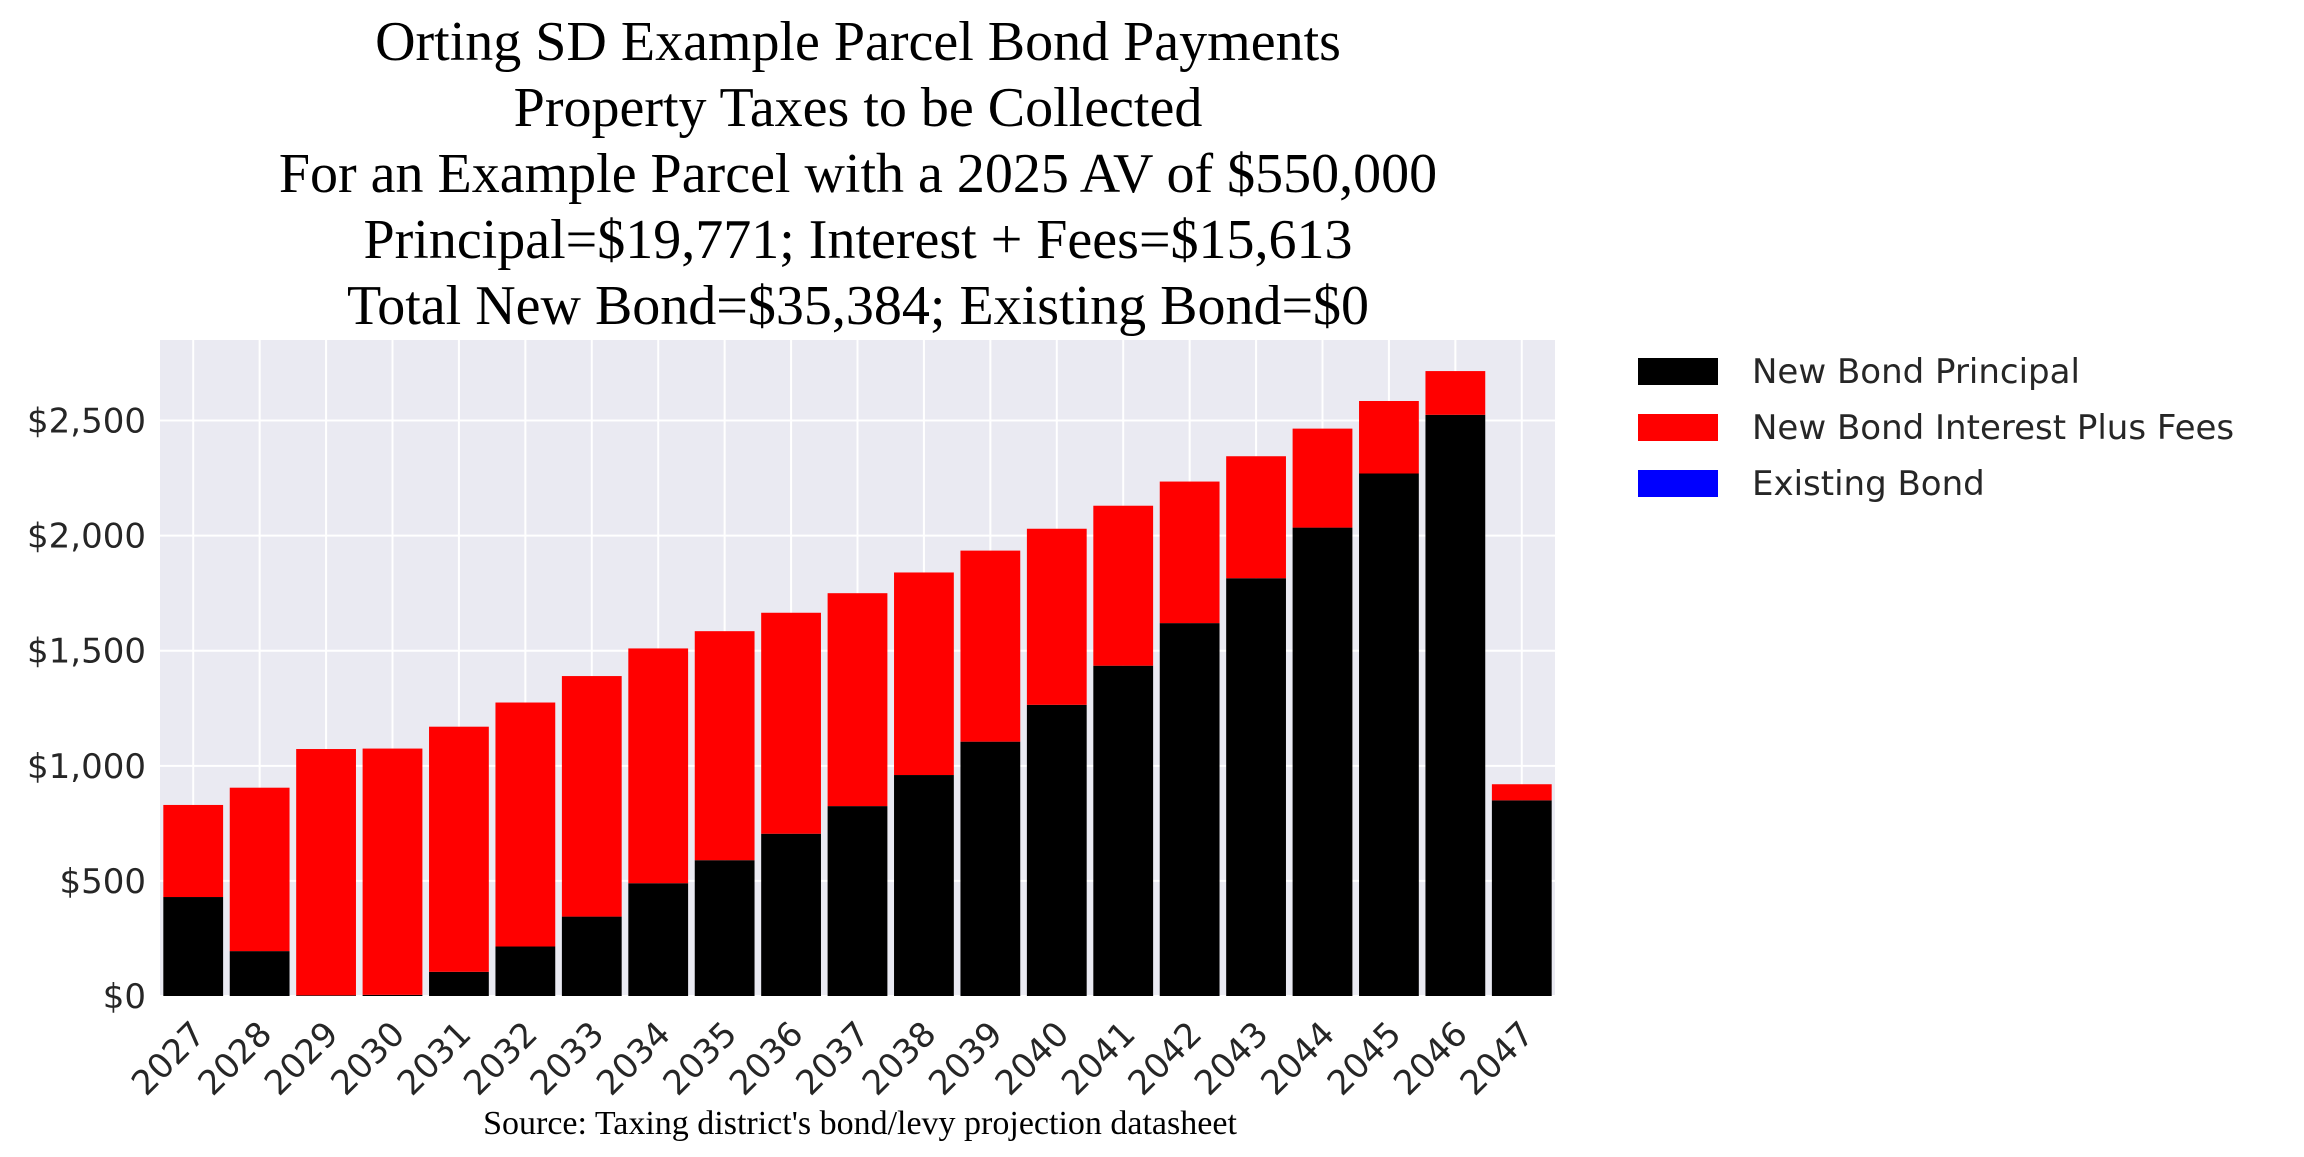  What do you see at coordinates (1322, 761) in the screenshot?
I see `bar-new-bond-principal-2044` at bounding box center [1322, 761].